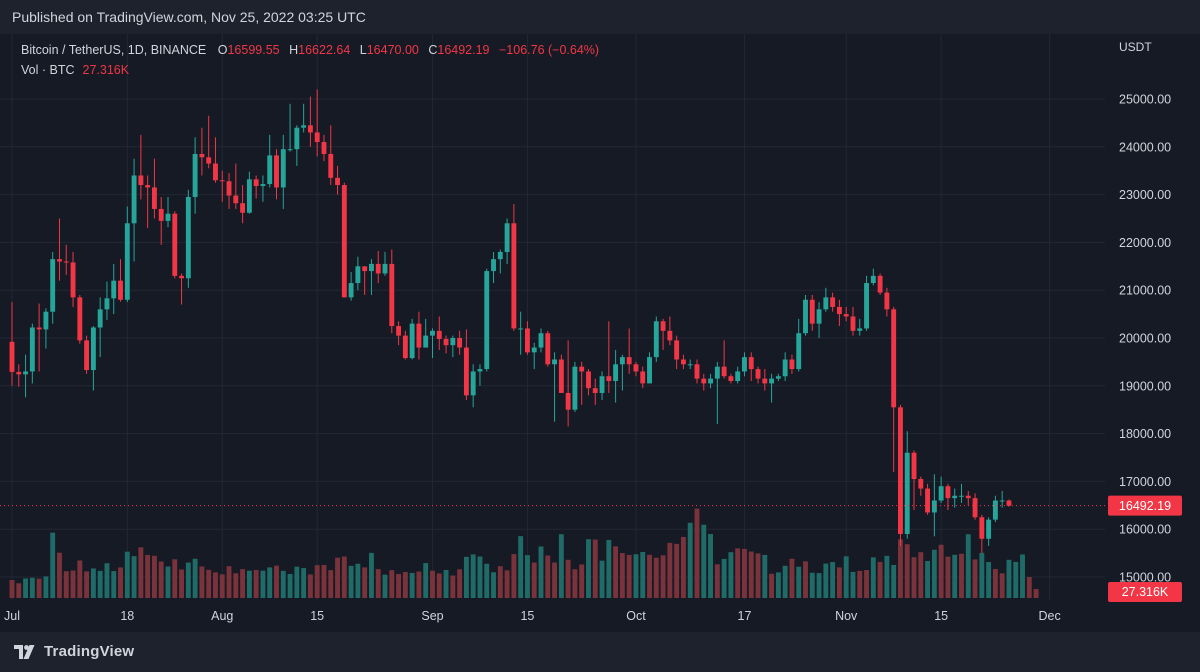  Describe the element at coordinates (89, 651) in the screenshot. I see `tradingview-brand: TradingView` at that location.